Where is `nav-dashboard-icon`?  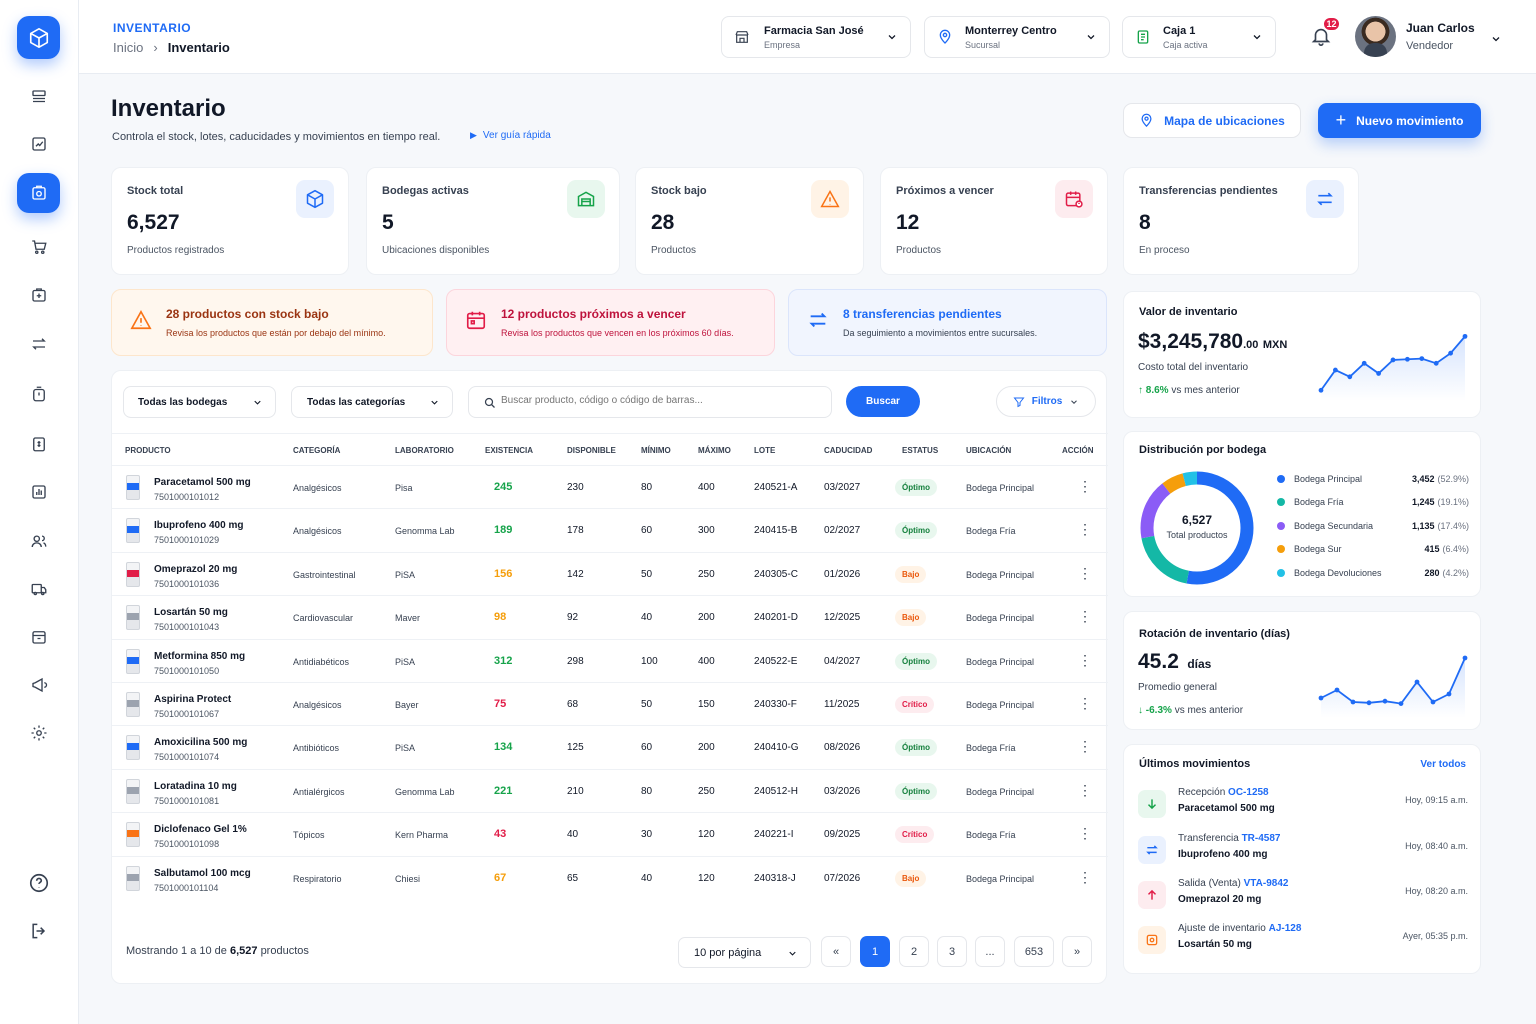
nav-dashboard-icon is located at coordinates (38, 97).